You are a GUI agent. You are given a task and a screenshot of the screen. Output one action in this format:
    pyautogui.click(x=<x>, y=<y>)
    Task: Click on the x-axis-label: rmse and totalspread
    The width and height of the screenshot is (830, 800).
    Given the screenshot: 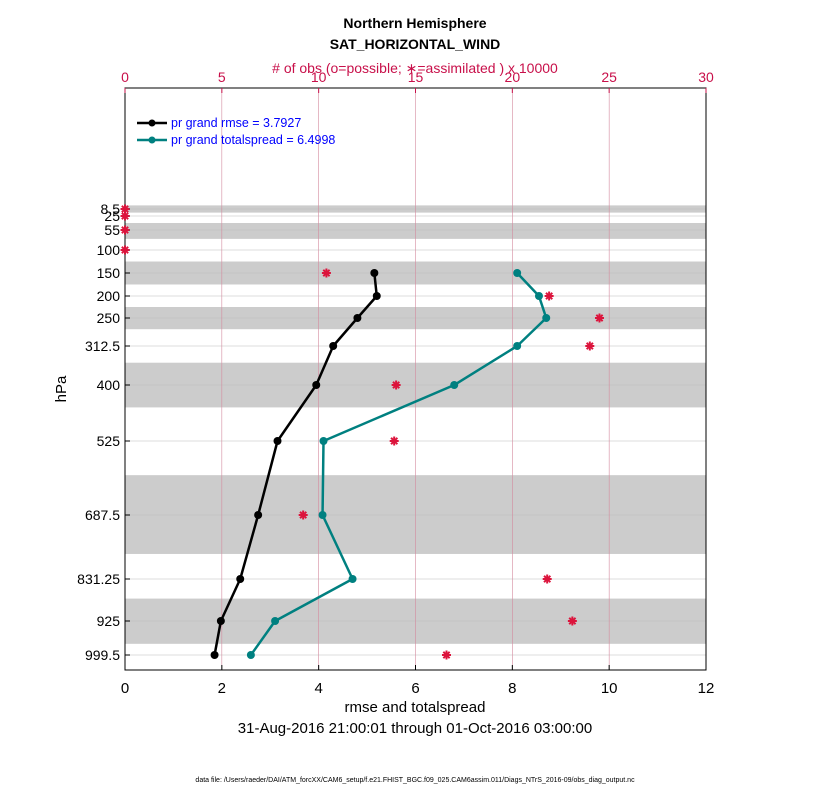 What is the action you would take?
    pyautogui.click(x=415, y=707)
    